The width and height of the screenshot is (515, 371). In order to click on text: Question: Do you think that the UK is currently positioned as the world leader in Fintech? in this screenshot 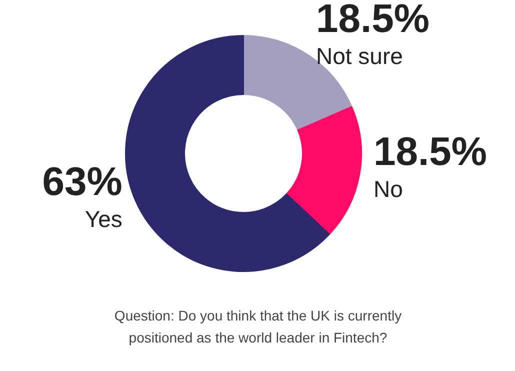, I will do `click(258, 326)`.